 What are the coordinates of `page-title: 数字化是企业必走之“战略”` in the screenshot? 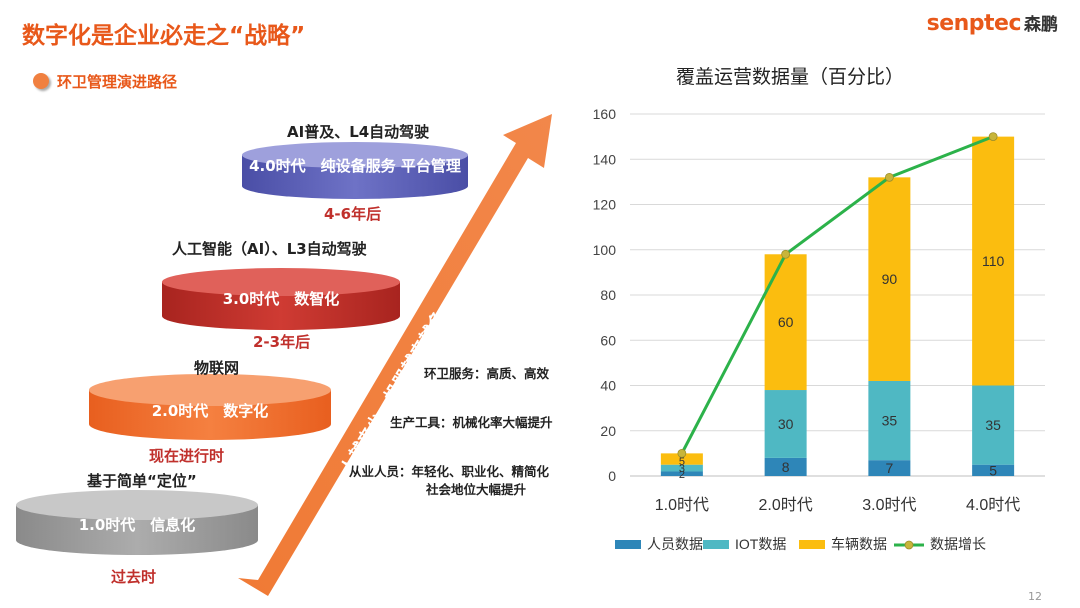 It's located at (164, 36).